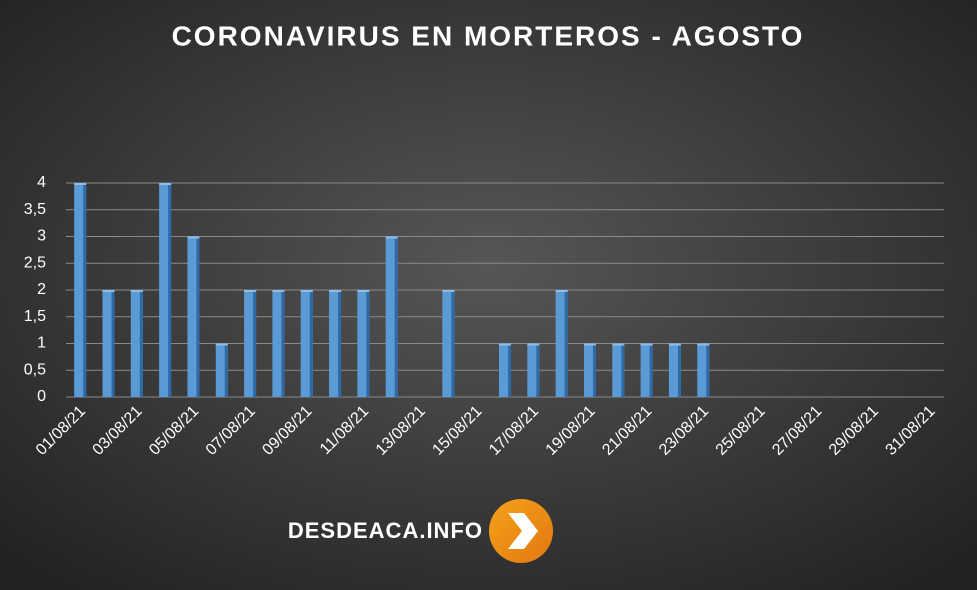 This screenshot has width=977, height=590. What do you see at coordinates (35, 262) in the screenshot?
I see `y-tick-label: 2,5` at bounding box center [35, 262].